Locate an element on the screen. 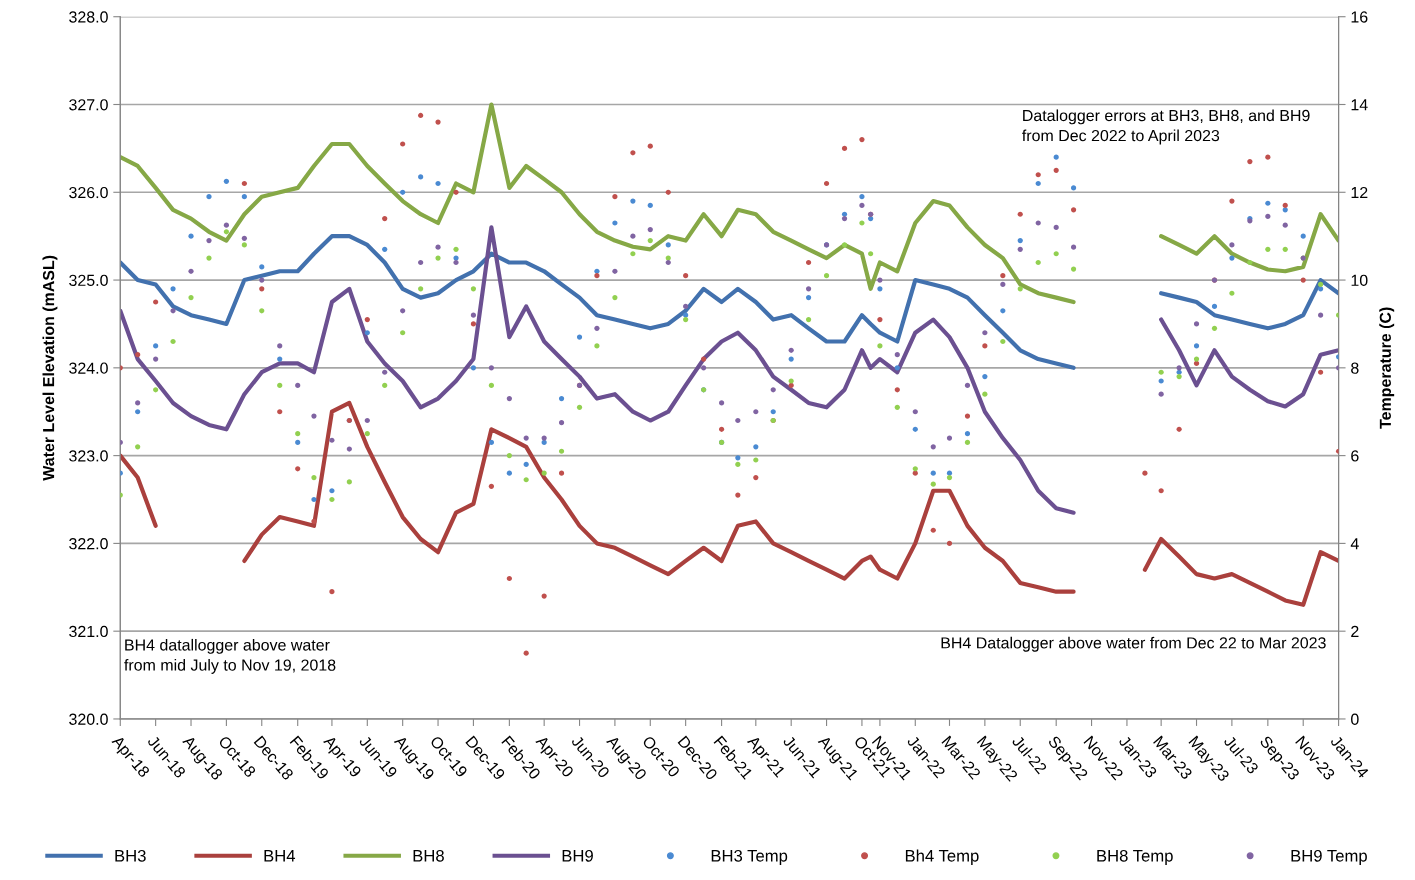 The width and height of the screenshot is (1415, 880). legend-label: Bh4 Temp is located at coordinates (942, 857).